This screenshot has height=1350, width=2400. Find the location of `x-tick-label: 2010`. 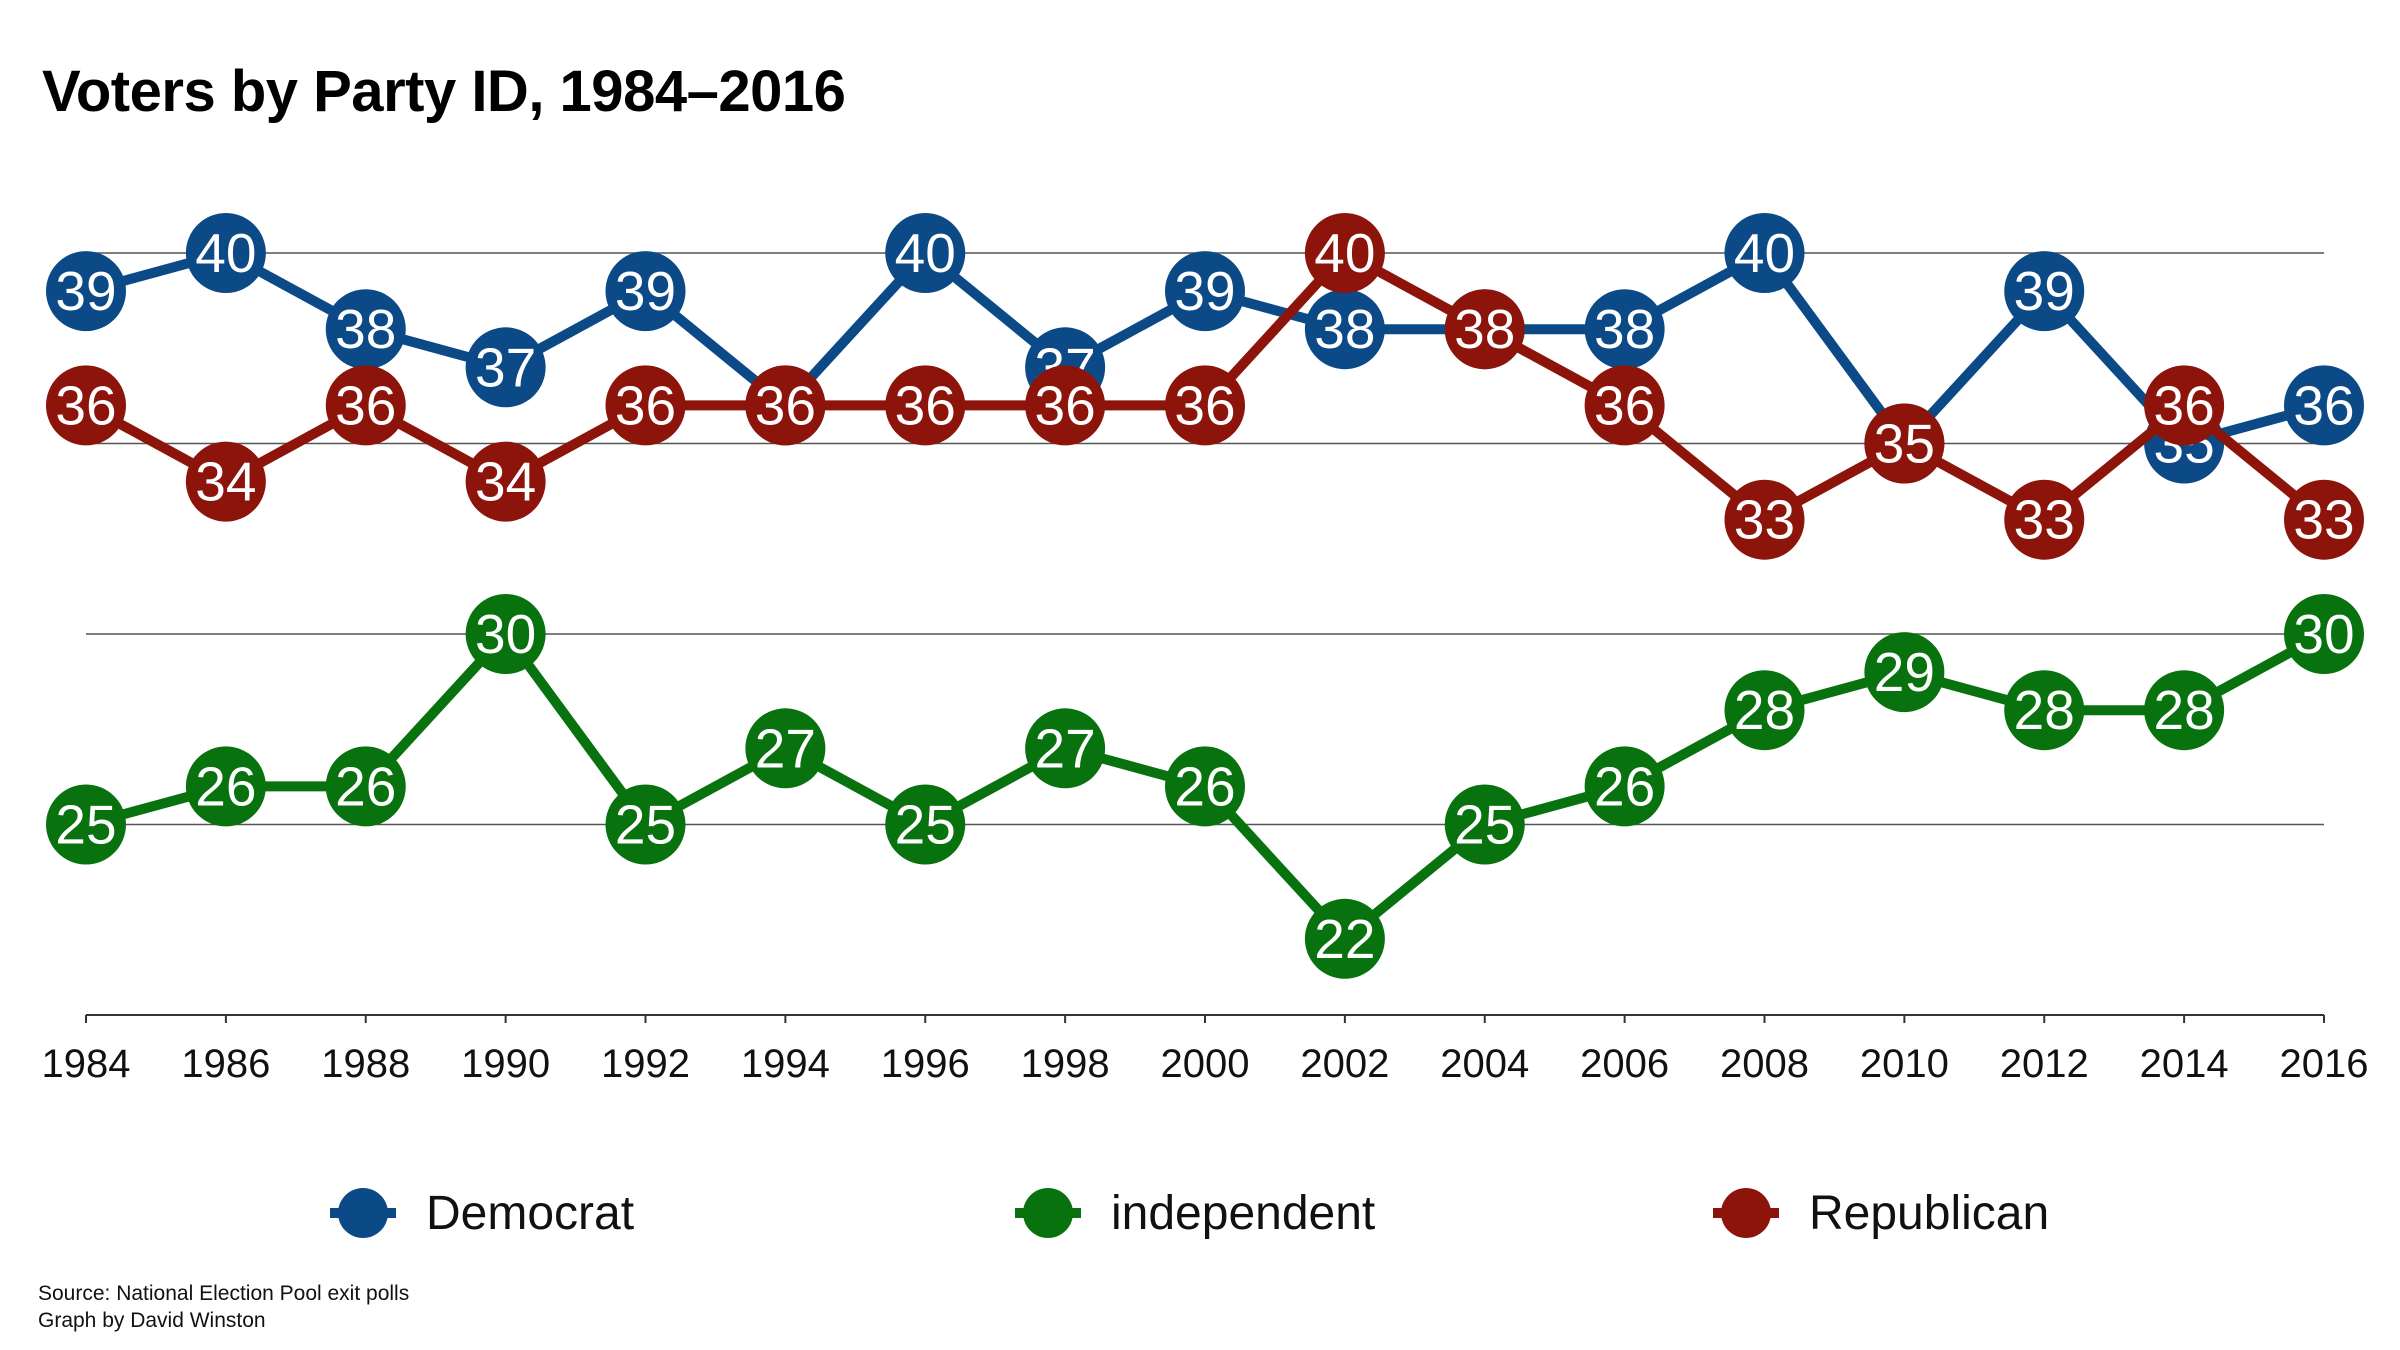

x-tick-label: 2010 is located at coordinates (1904, 1064).